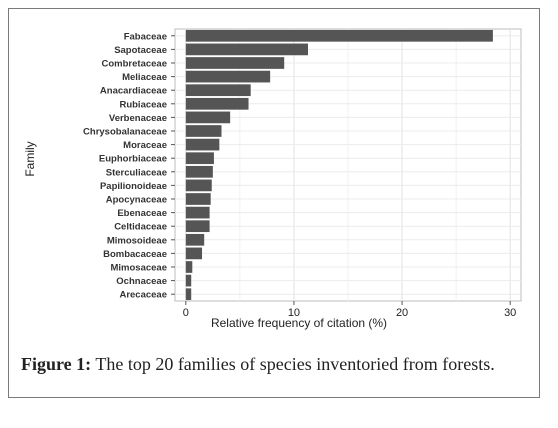 The image size is (558, 428). Describe the element at coordinates (133, 159) in the screenshot. I see `category-label: Euphorbiaceae` at that location.